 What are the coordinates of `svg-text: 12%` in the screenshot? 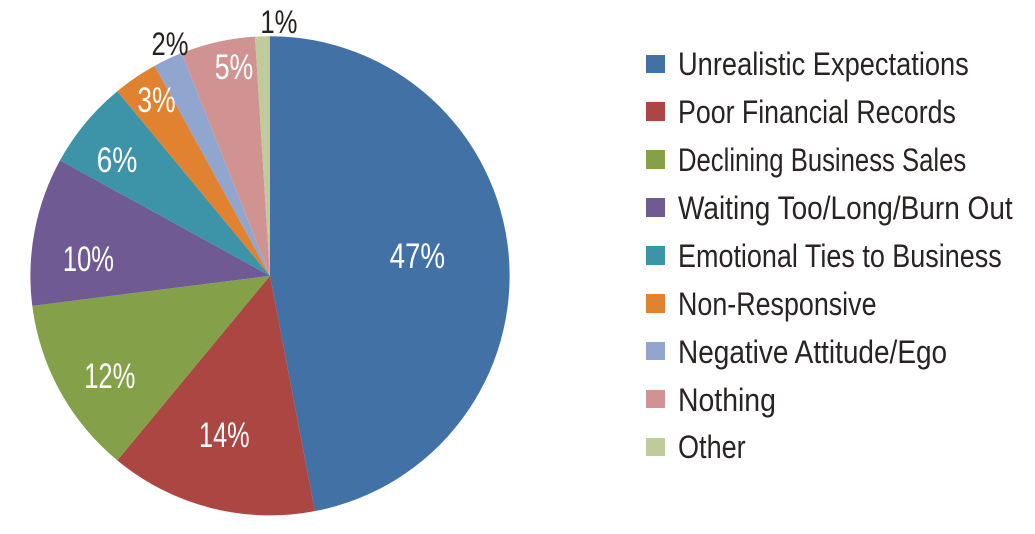 It's located at (109, 376).